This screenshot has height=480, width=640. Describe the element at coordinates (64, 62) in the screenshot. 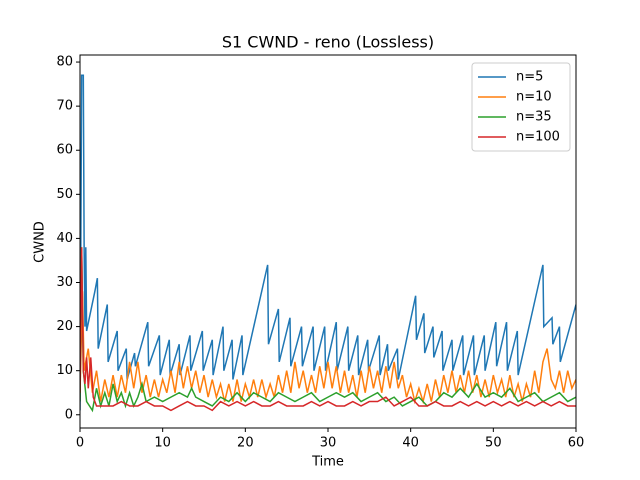

I see `y-tick-label: 80` at that location.